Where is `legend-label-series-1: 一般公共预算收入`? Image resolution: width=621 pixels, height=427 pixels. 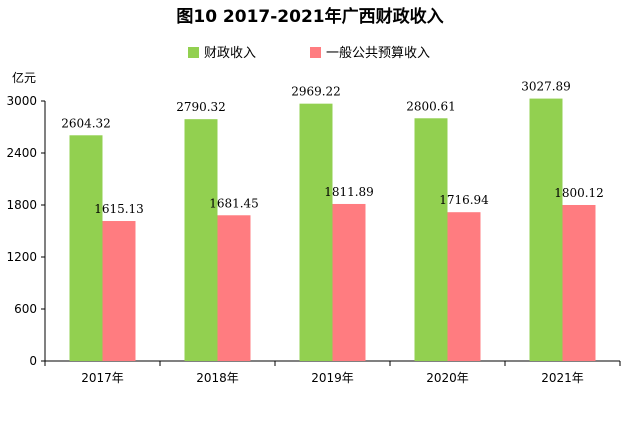
legend-label-series-1: 一般公共预算收入 is located at coordinates (378, 53).